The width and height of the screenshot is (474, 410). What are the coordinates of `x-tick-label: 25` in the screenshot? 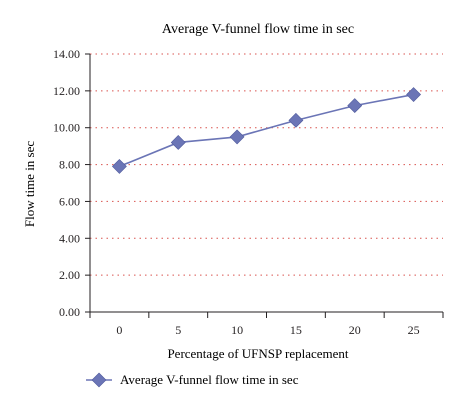 It's located at (414, 330).